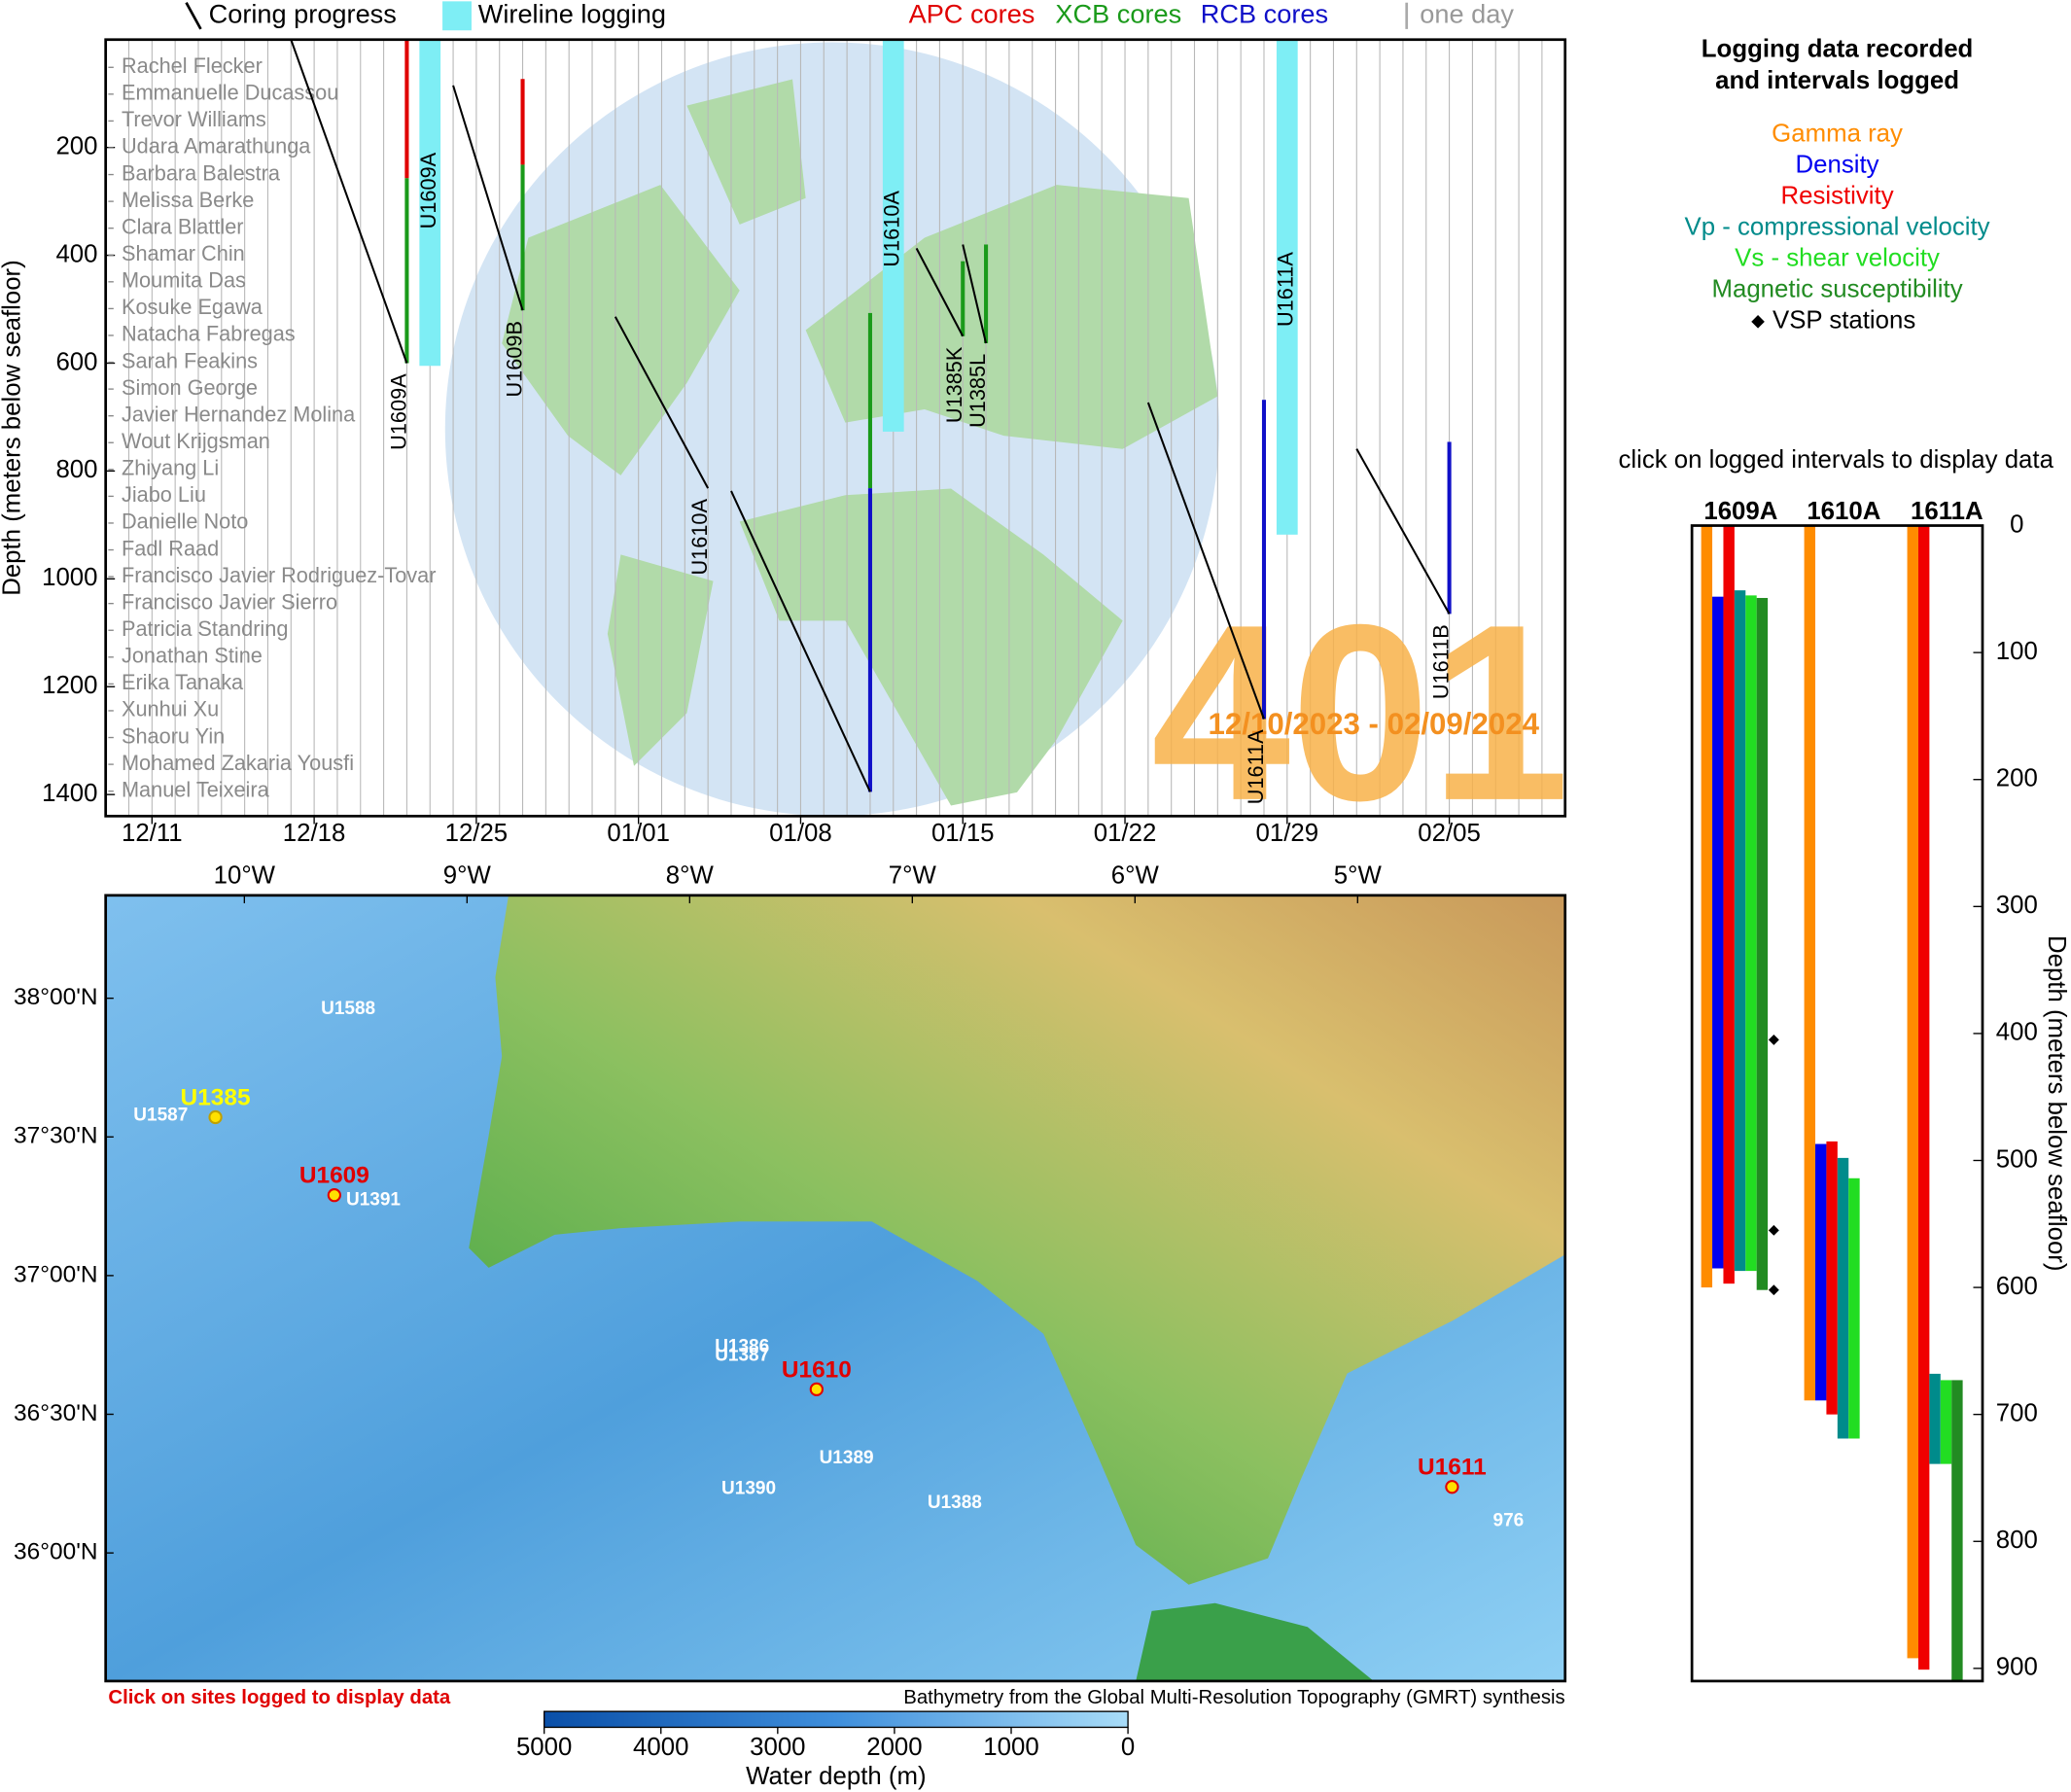 Image resolution: width=2071 pixels, height=1792 pixels. Describe the element at coordinates (1452, 1468) in the screenshot. I see `site-label: U1611` at that location.